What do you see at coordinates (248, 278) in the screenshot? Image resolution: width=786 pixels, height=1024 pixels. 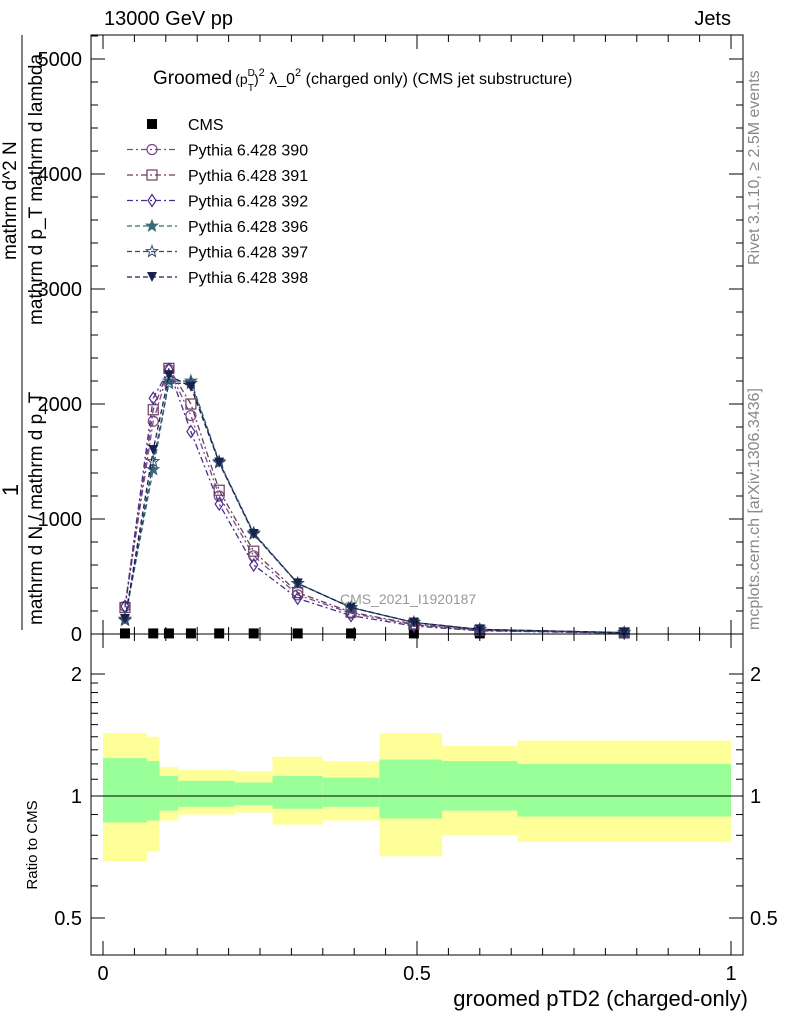 I see `legend-label-6: Pythia 6.428 398` at bounding box center [248, 278].